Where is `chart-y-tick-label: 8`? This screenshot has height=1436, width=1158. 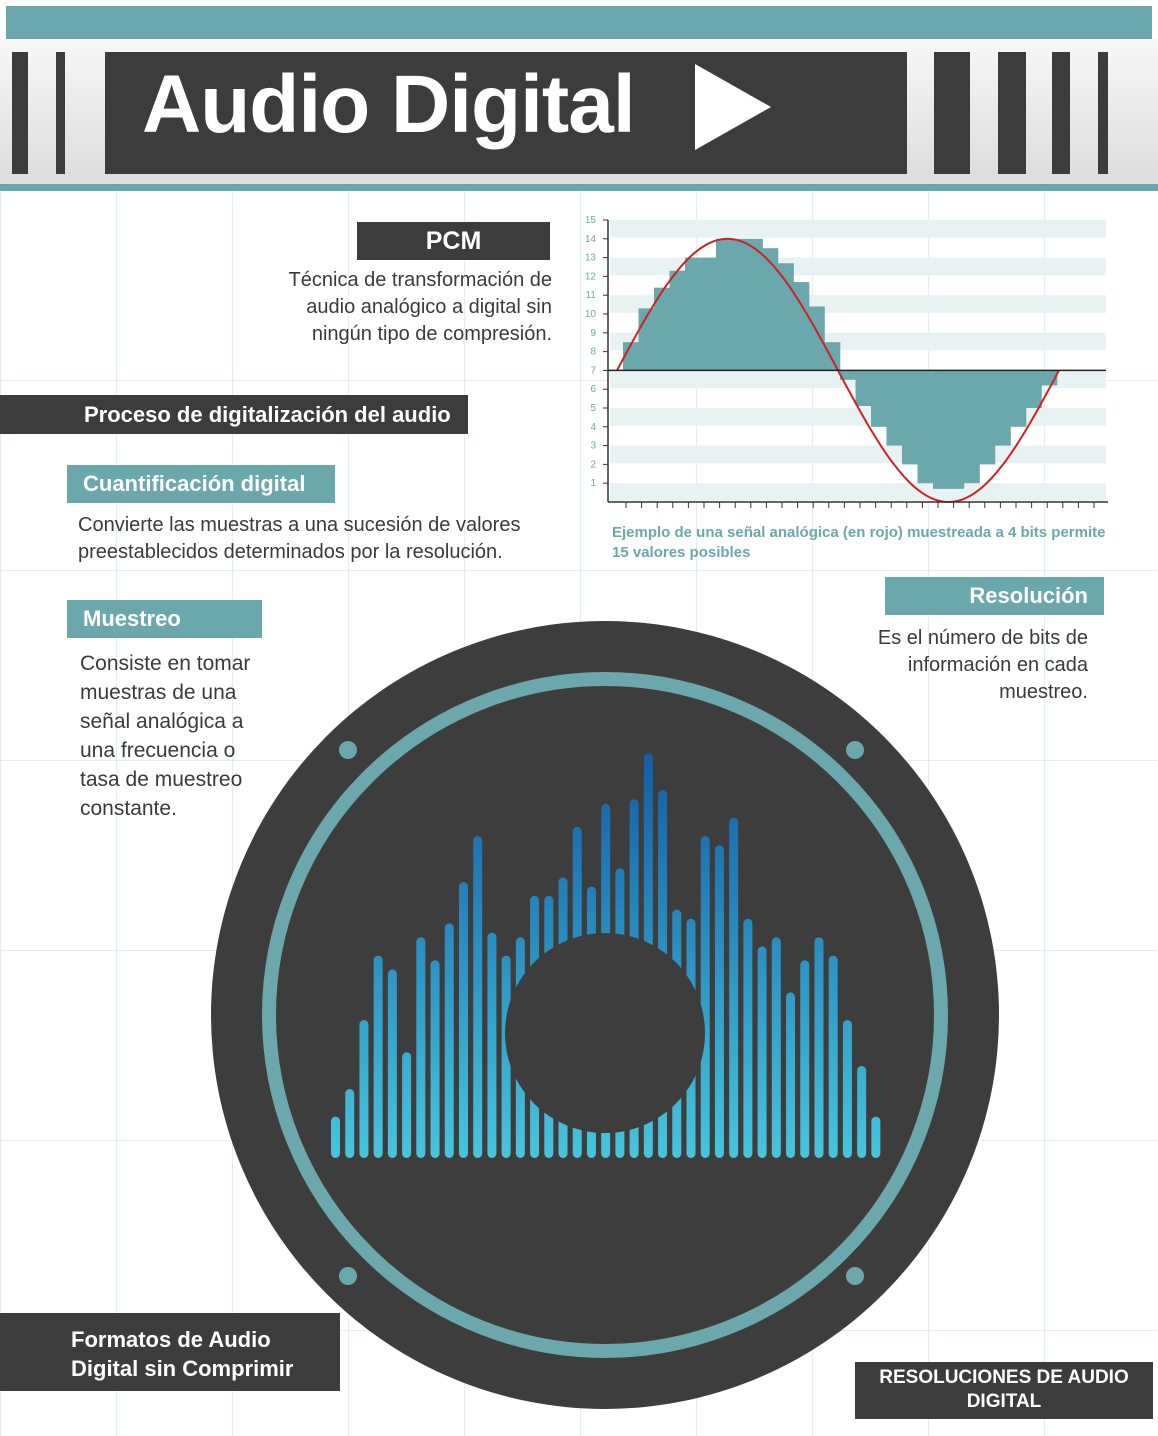 chart-y-tick-label: 8 is located at coordinates (593, 352).